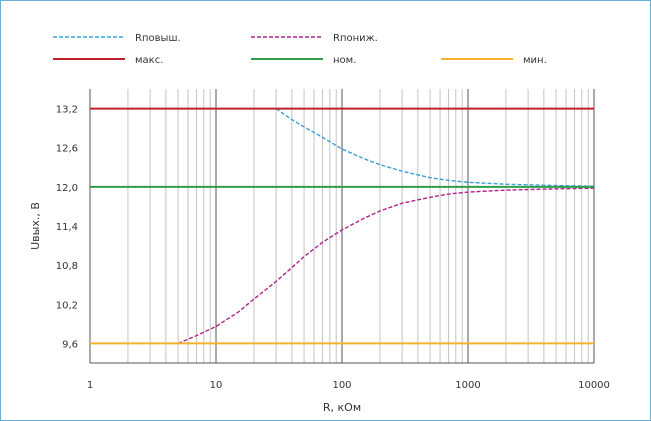 Image resolution: width=651 pixels, height=421 pixels. What do you see at coordinates (355, 38) in the screenshot?
I see `legend-label-2: Rпониж.` at bounding box center [355, 38].